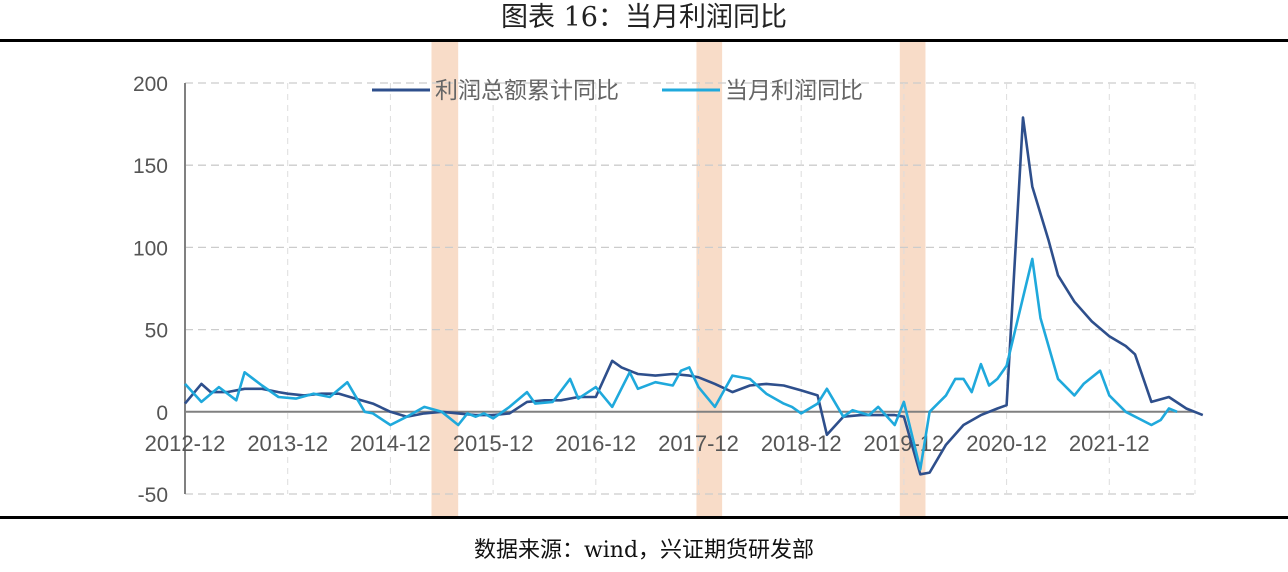  I want to click on x-tick-label: 2015-12, so click(493, 443).